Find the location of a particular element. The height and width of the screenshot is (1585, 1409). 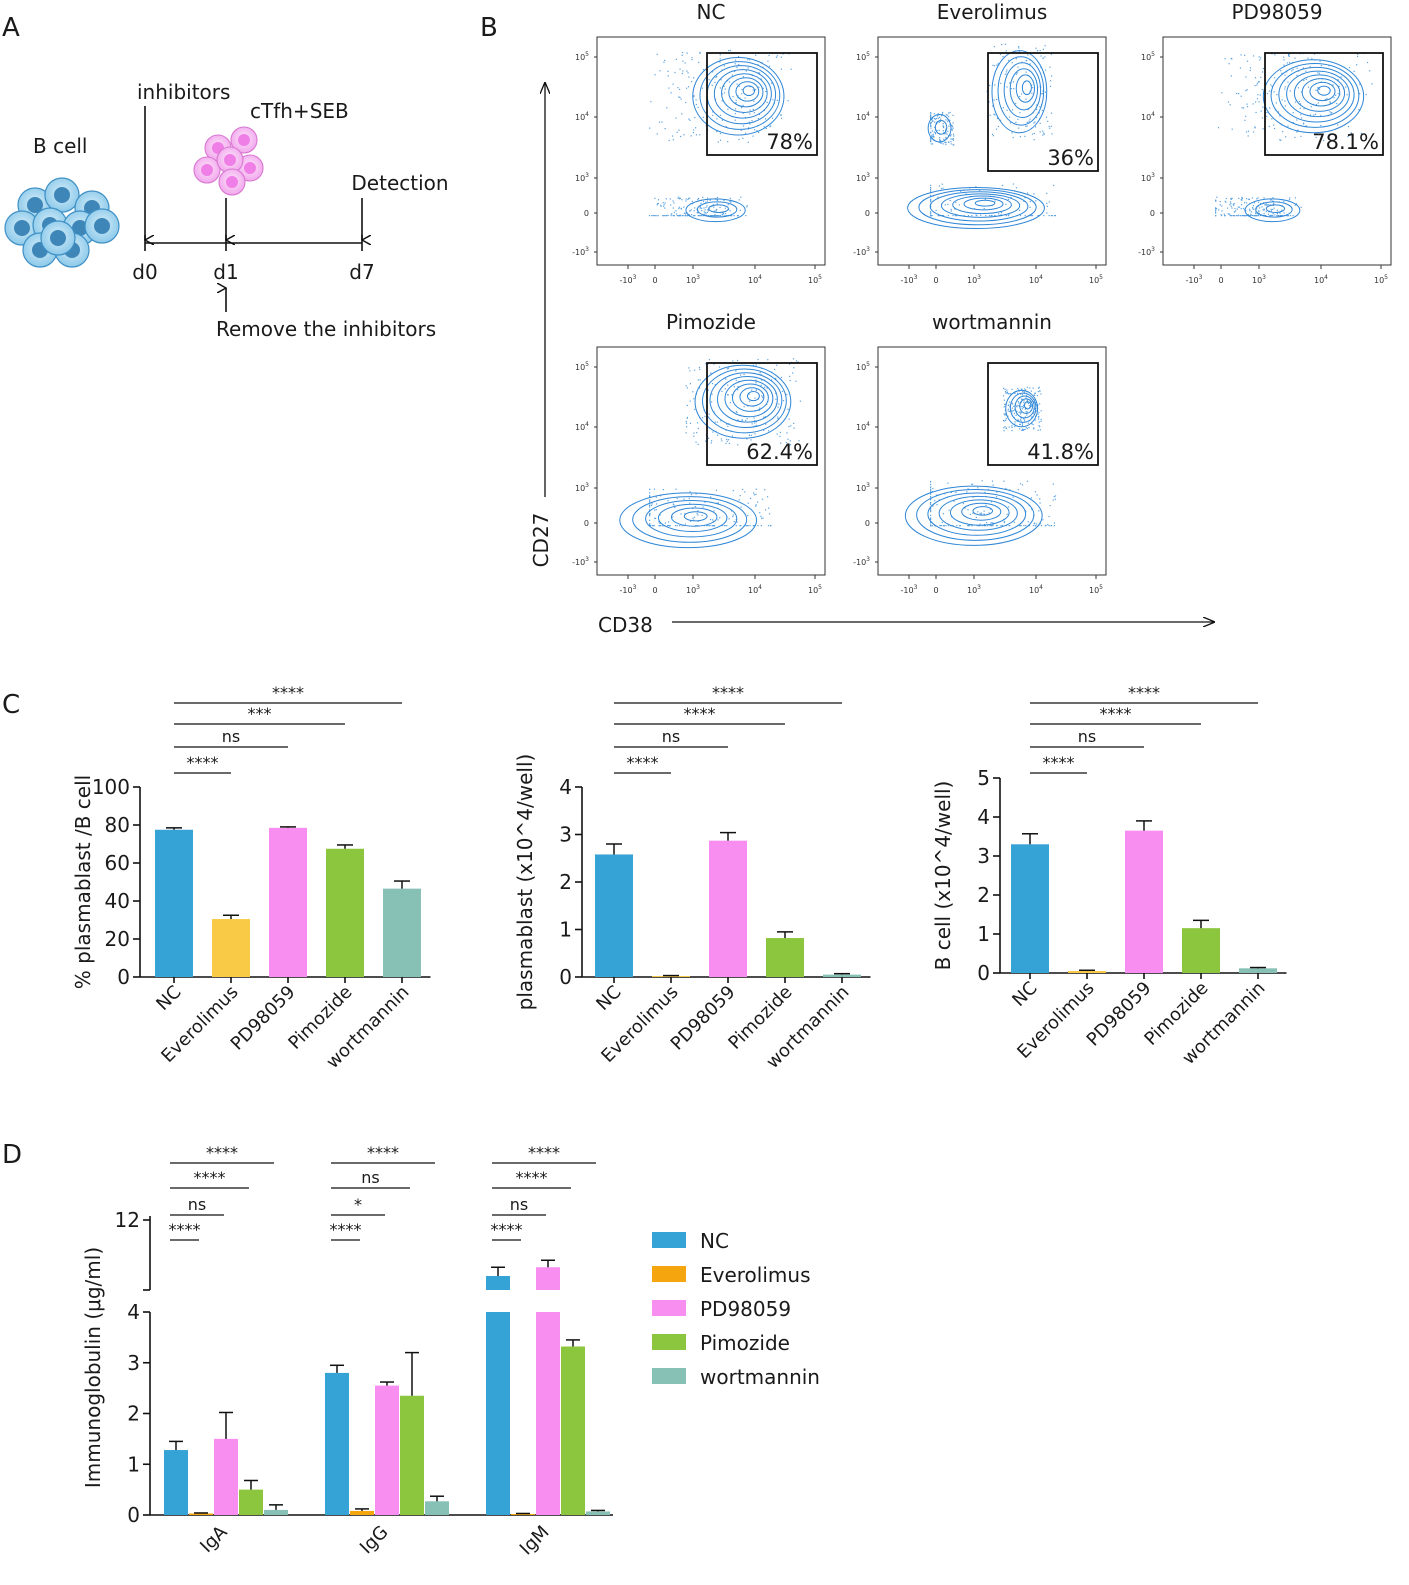

tick-label: 10⁵ is located at coordinates (1096, 279).